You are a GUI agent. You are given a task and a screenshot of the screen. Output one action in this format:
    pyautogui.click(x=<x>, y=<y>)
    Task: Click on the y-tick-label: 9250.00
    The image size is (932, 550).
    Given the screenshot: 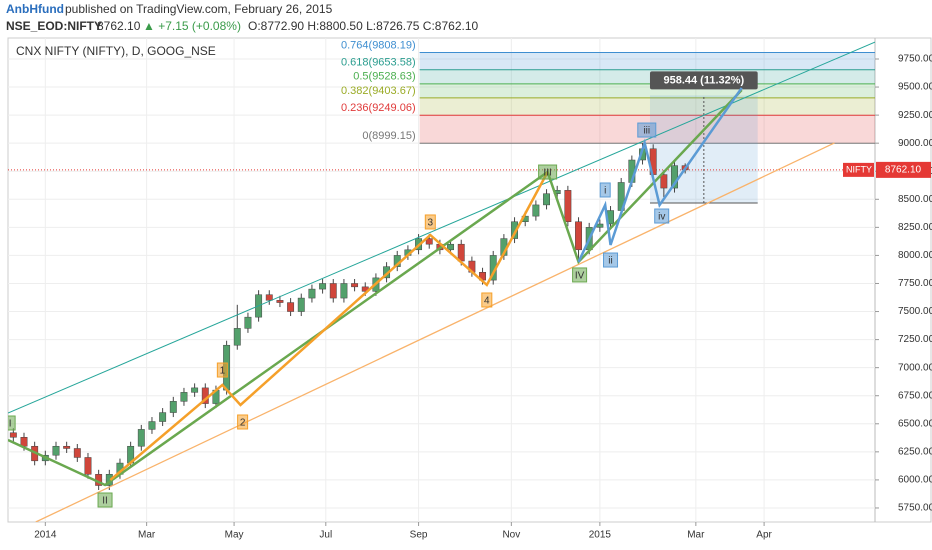 What is the action you would take?
    pyautogui.click(x=915, y=115)
    